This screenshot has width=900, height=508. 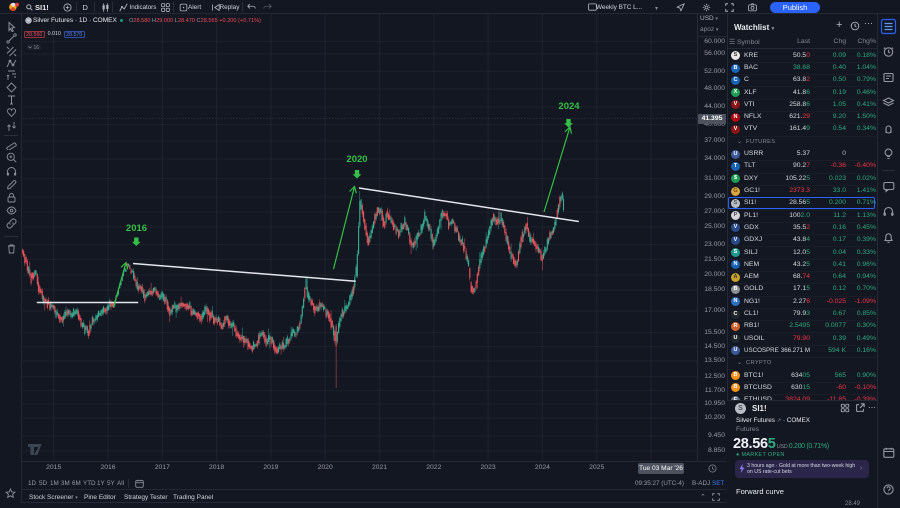 What do you see at coordinates (136, 228) in the screenshot?
I see `svg-text: 2016` at bounding box center [136, 228].